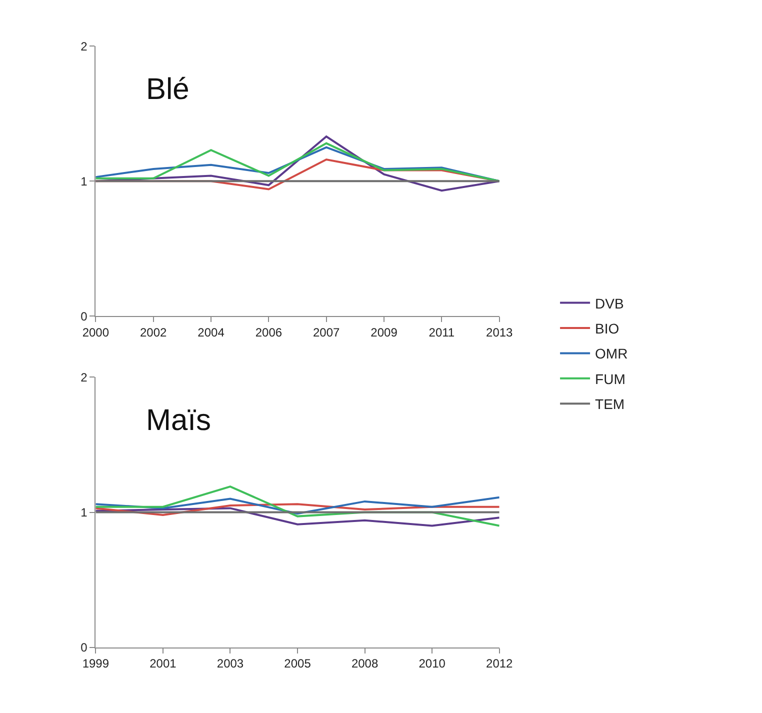 The width and height of the screenshot is (762, 713). Describe the element at coordinates (441, 333) in the screenshot. I see `x-tick-label: 2011` at that location.